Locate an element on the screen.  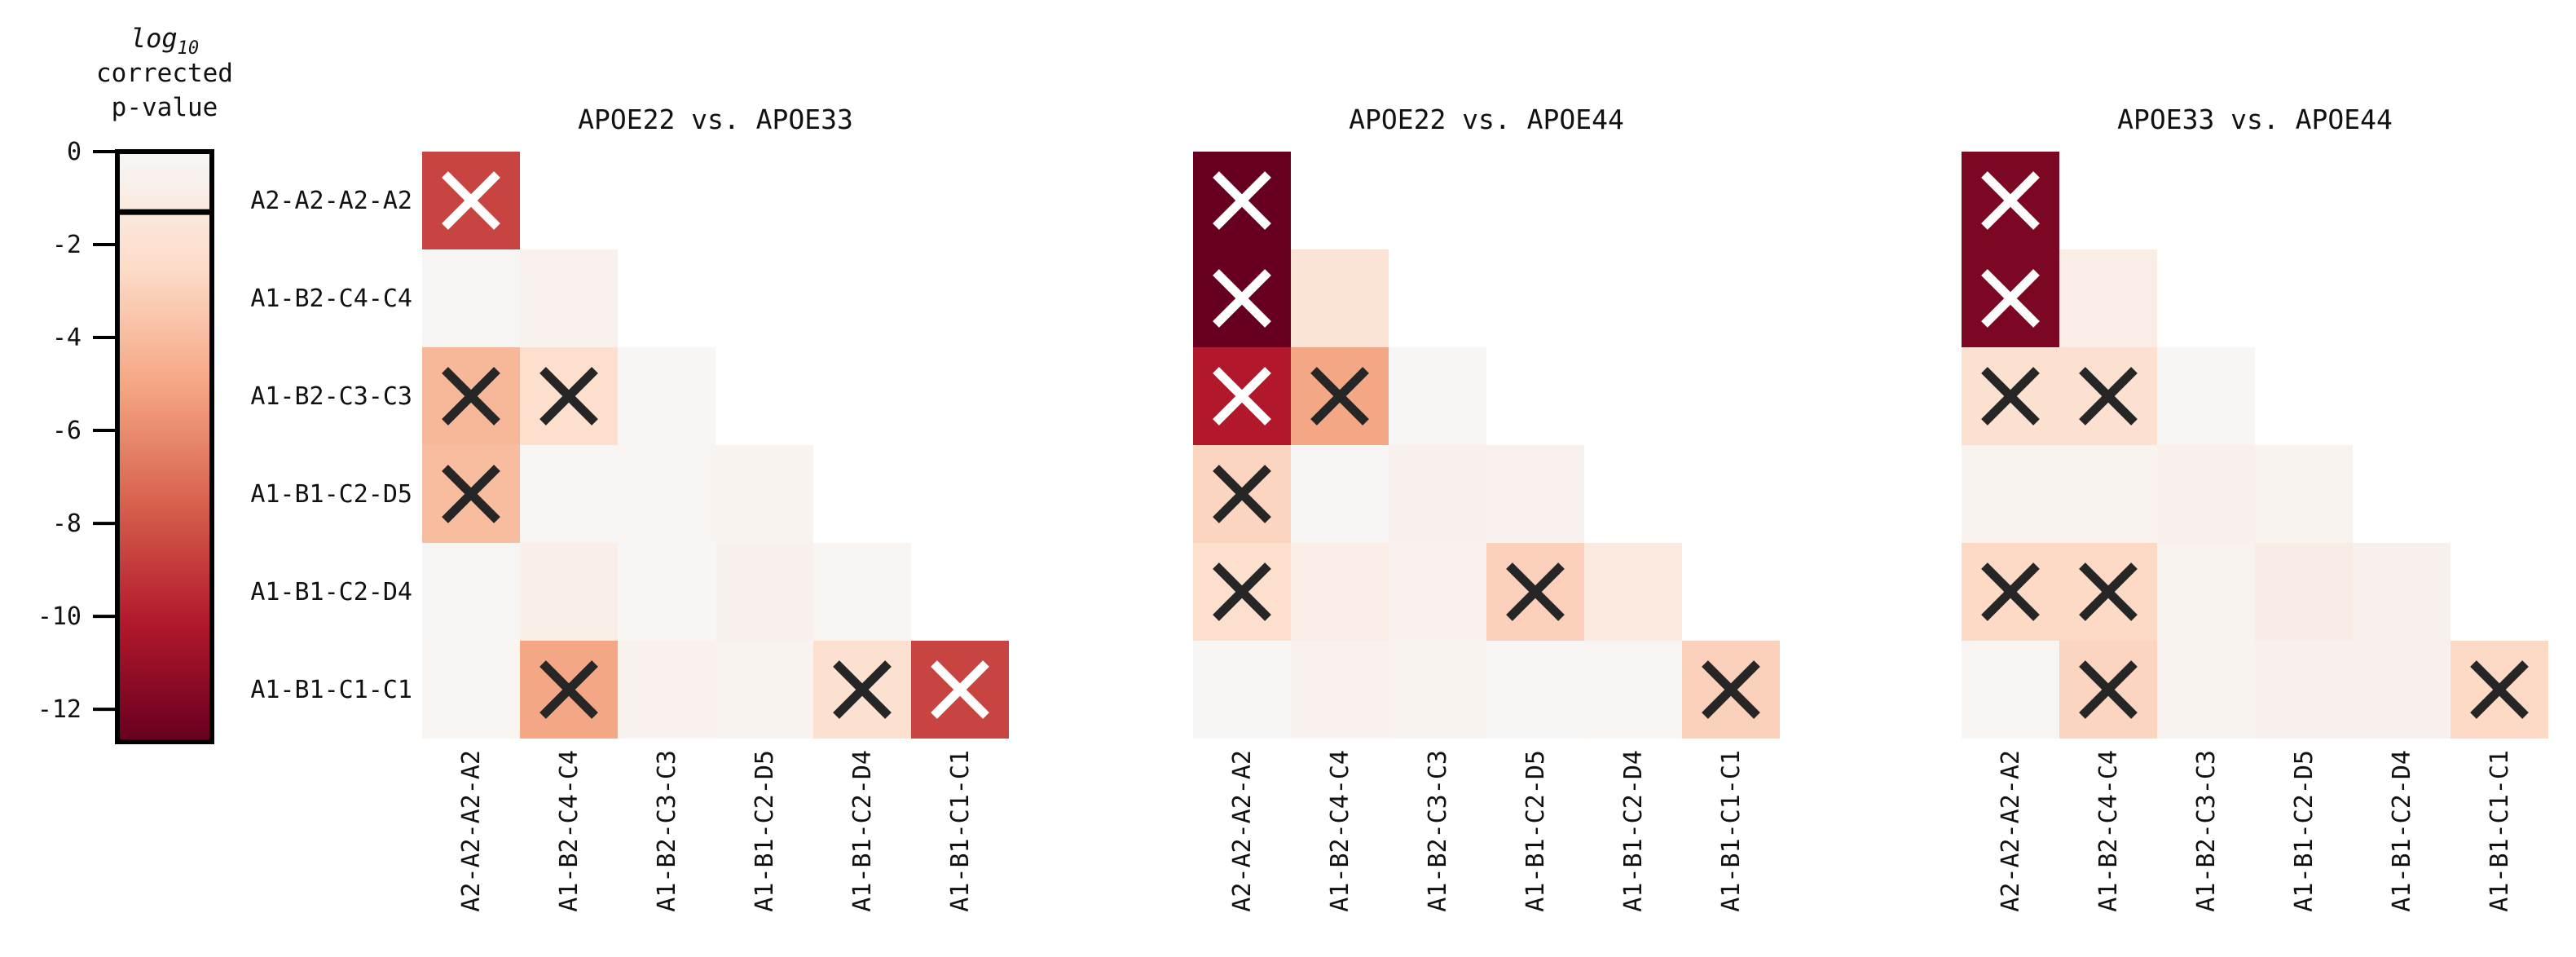
colorbar-tick-label: -12 is located at coordinates (59, 709).